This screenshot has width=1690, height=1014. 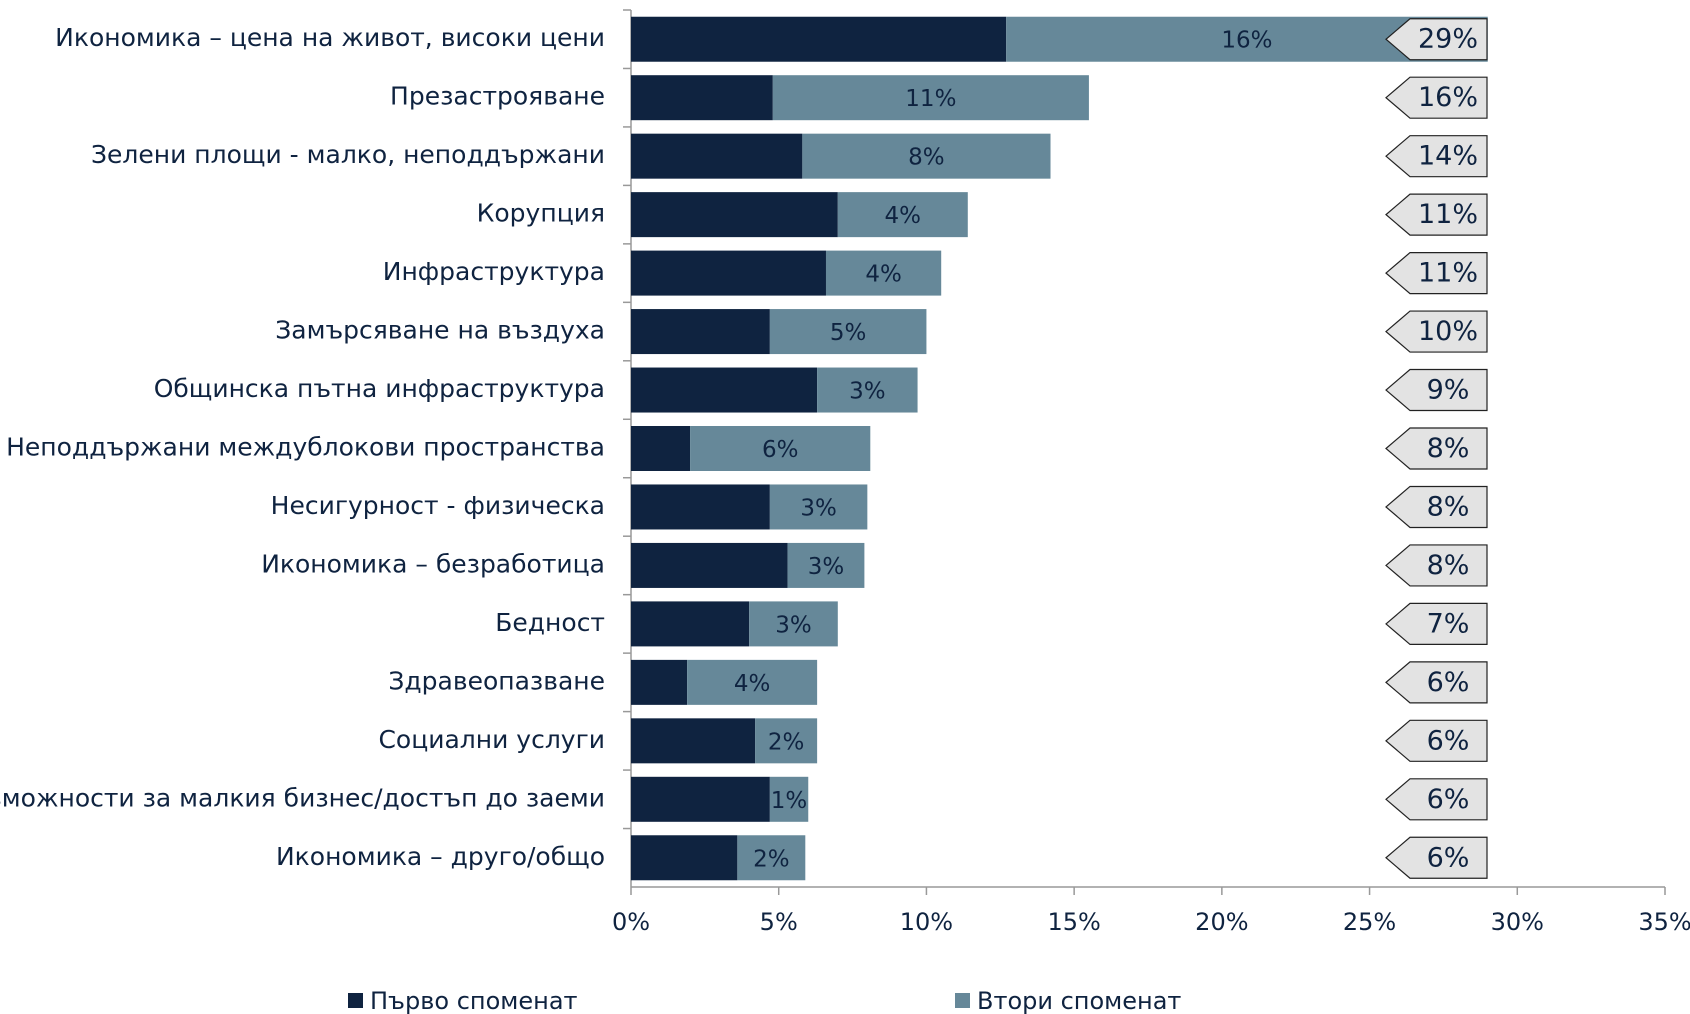 I want to click on category-label: Икономика – безработица, so click(x=433, y=563).